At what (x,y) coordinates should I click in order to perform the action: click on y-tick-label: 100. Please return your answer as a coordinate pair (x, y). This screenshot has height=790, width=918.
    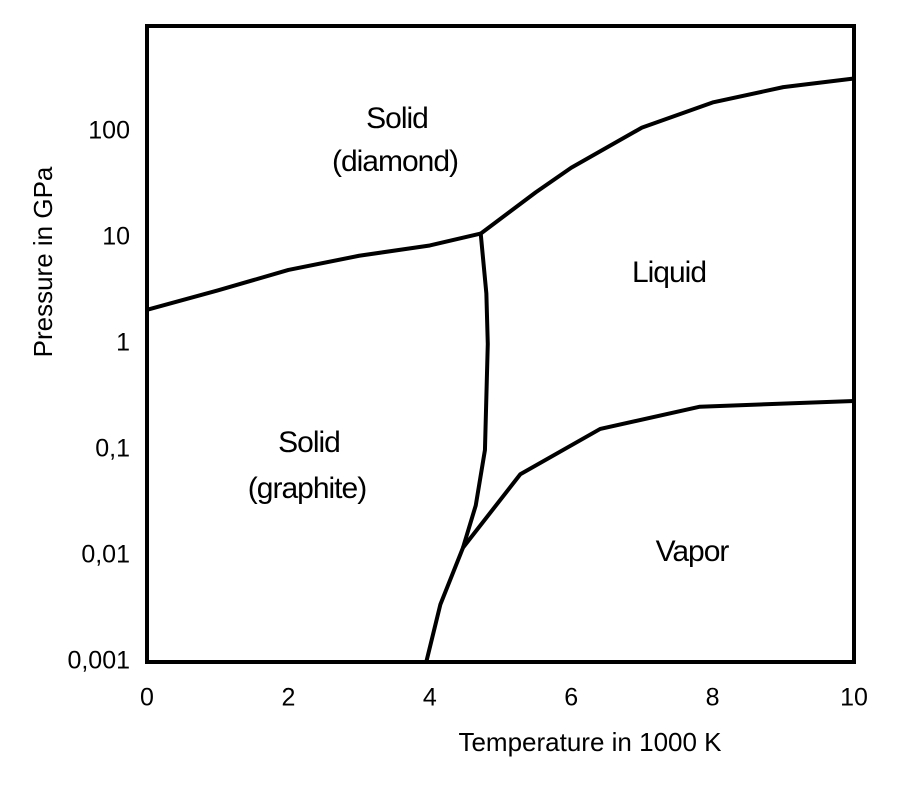
    Looking at the image, I should click on (109, 131).